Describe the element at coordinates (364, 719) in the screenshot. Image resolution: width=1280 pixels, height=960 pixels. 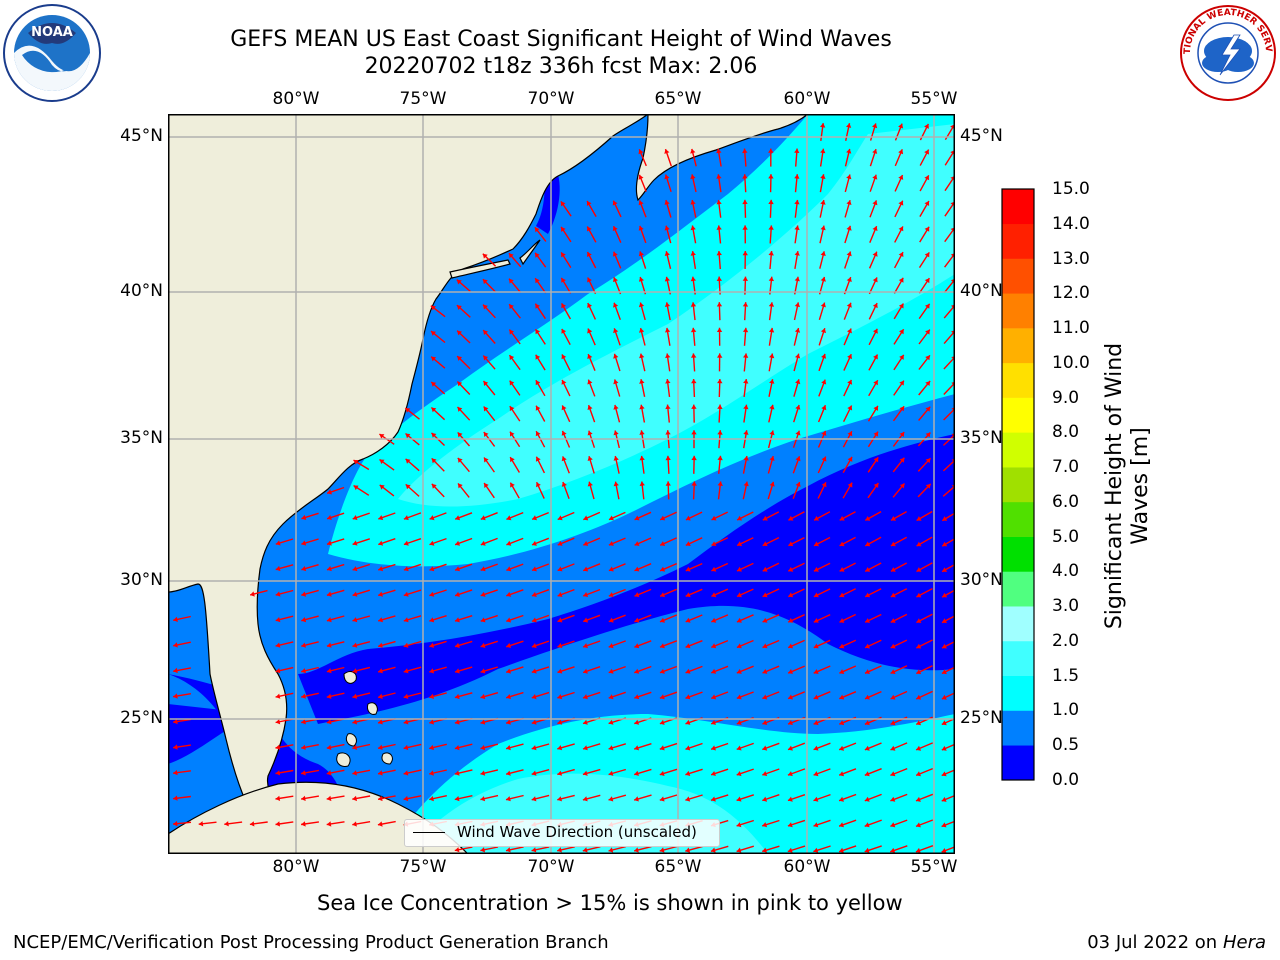
I see `land-bahamas` at that location.